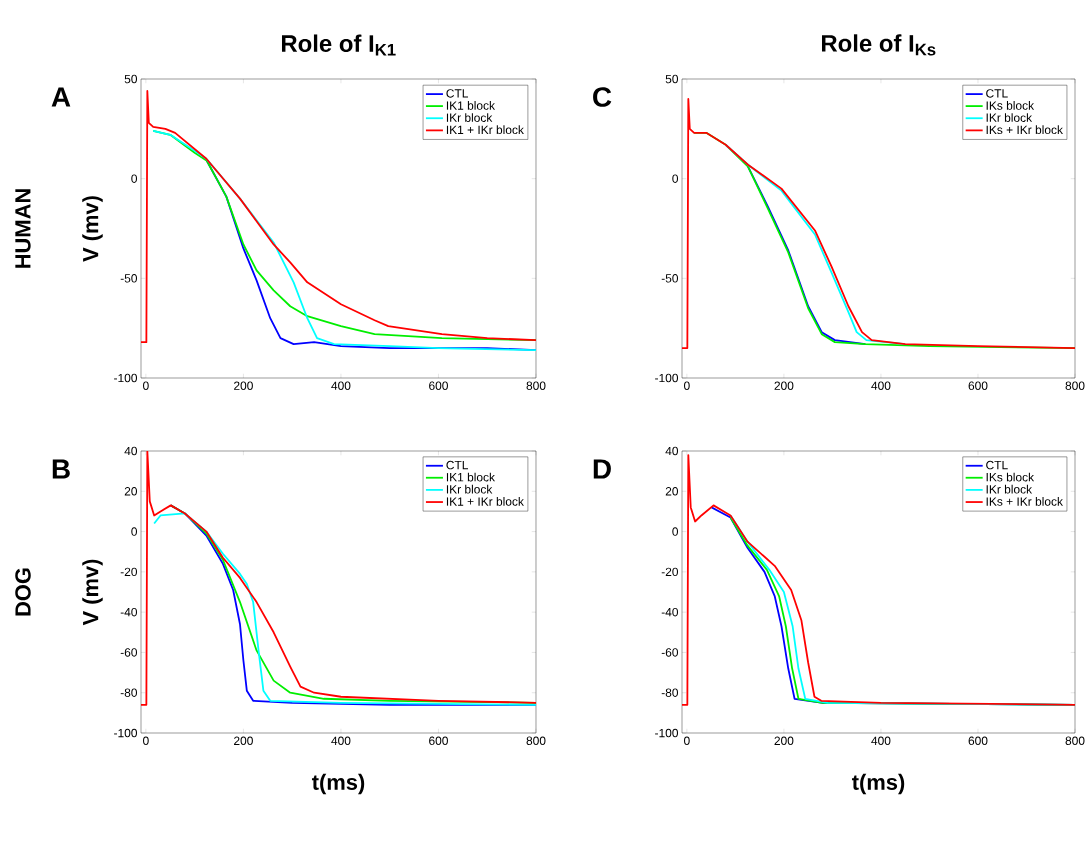  Describe the element at coordinates (23, 228) in the screenshot. I see `text: HUMAN` at that location.